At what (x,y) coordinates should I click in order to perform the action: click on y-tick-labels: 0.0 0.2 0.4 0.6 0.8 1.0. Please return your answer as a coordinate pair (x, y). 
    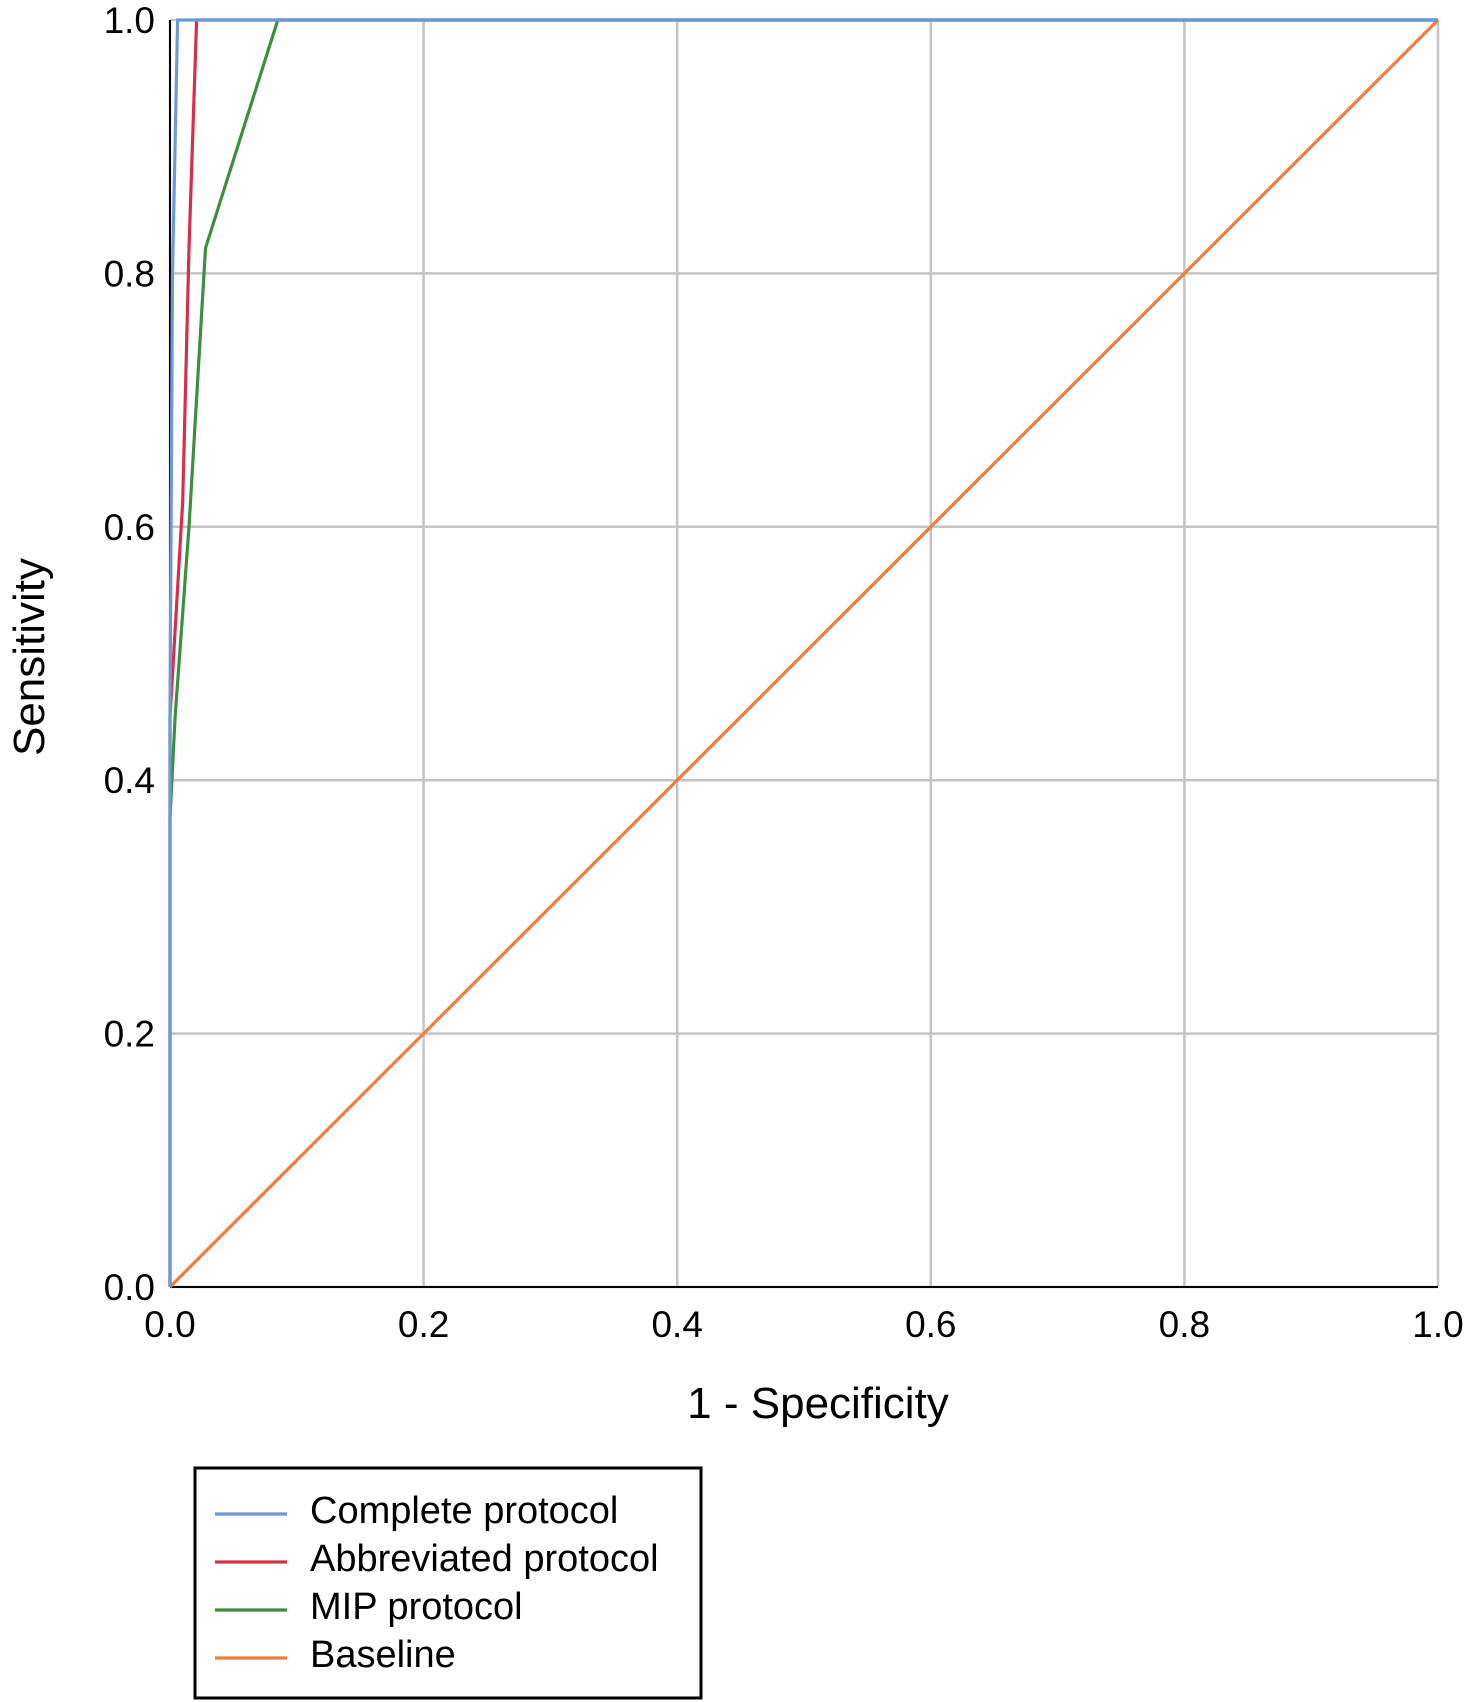
    Looking at the image, I should click on (129, 654).